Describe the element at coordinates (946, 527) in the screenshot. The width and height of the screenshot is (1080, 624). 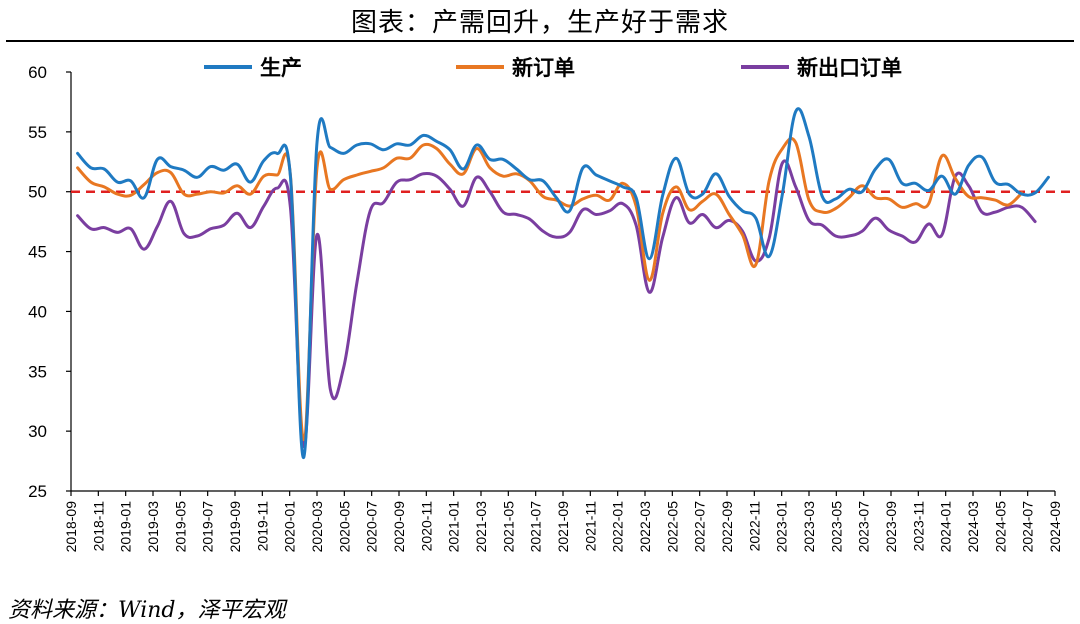
I see `x-tick-label: 2024-01` at that location.